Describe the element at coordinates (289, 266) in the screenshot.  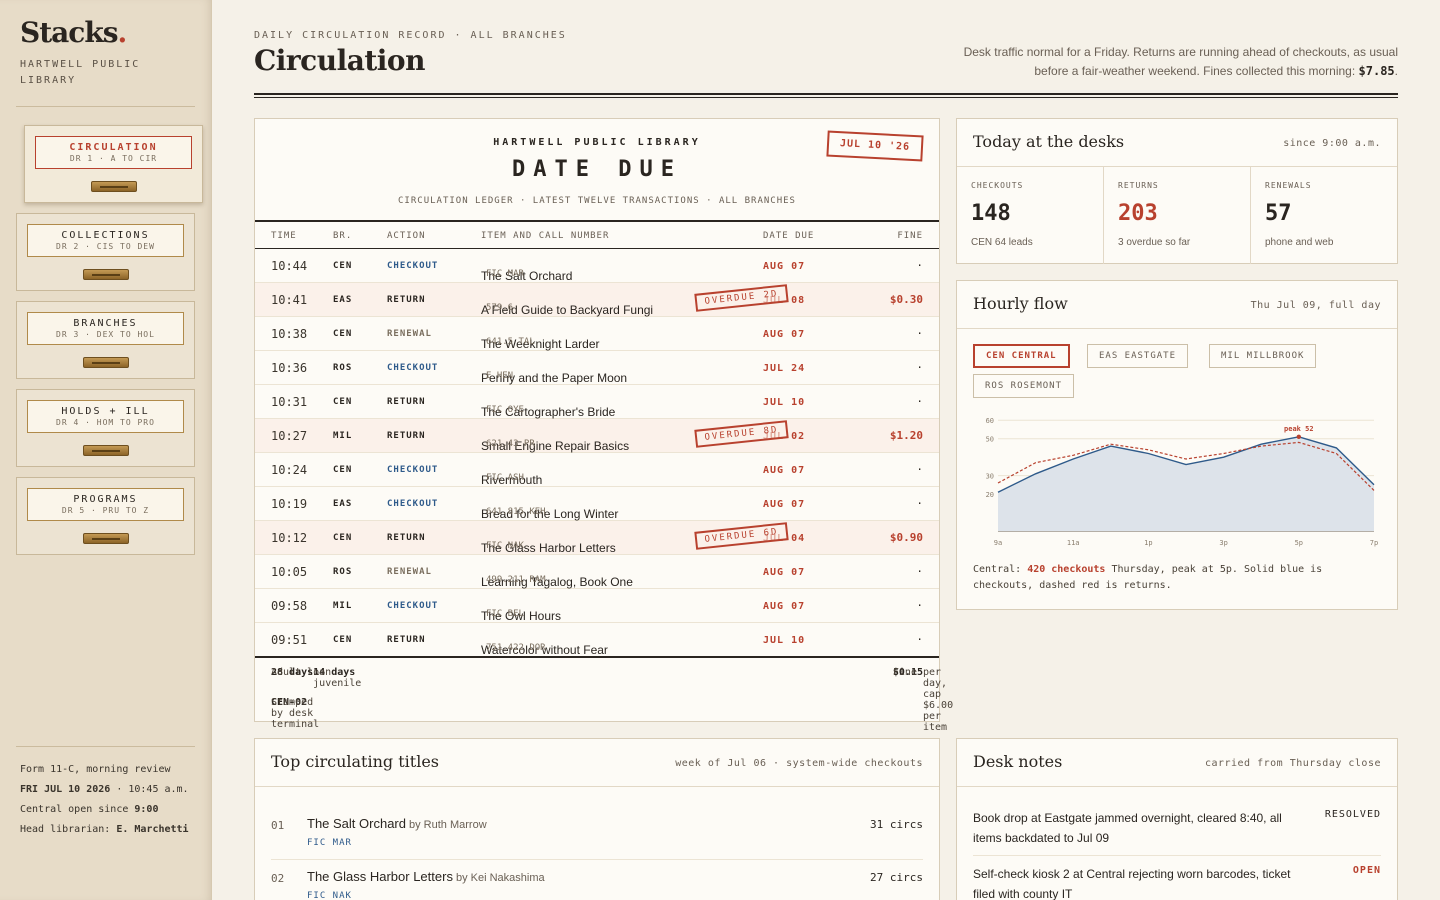
I see `row-time: 10:44` at that location.